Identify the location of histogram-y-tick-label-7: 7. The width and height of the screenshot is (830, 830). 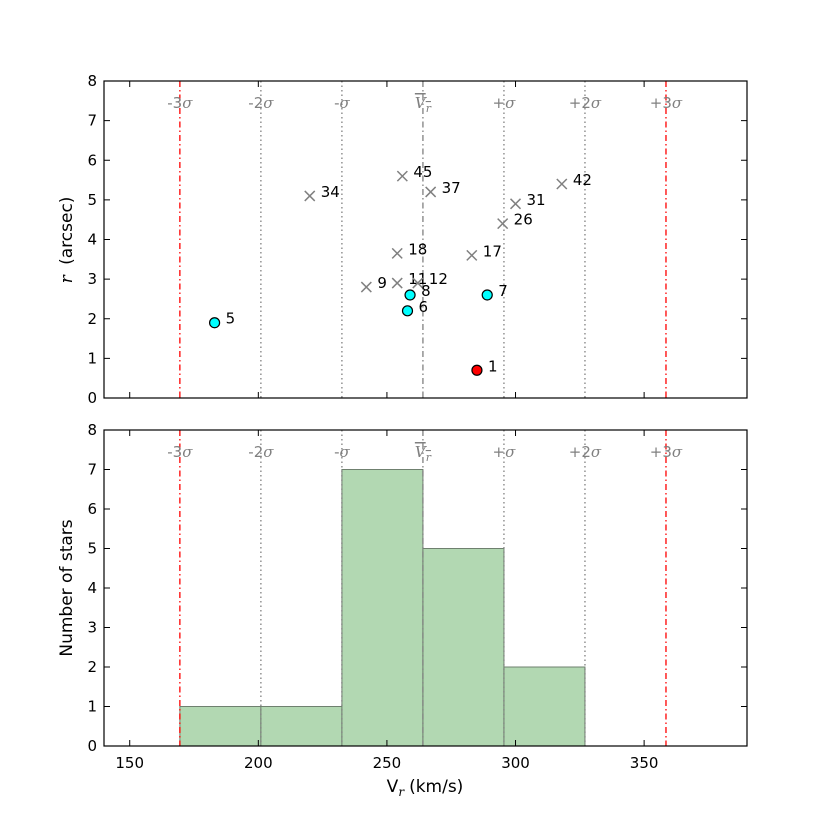
(92, 470).